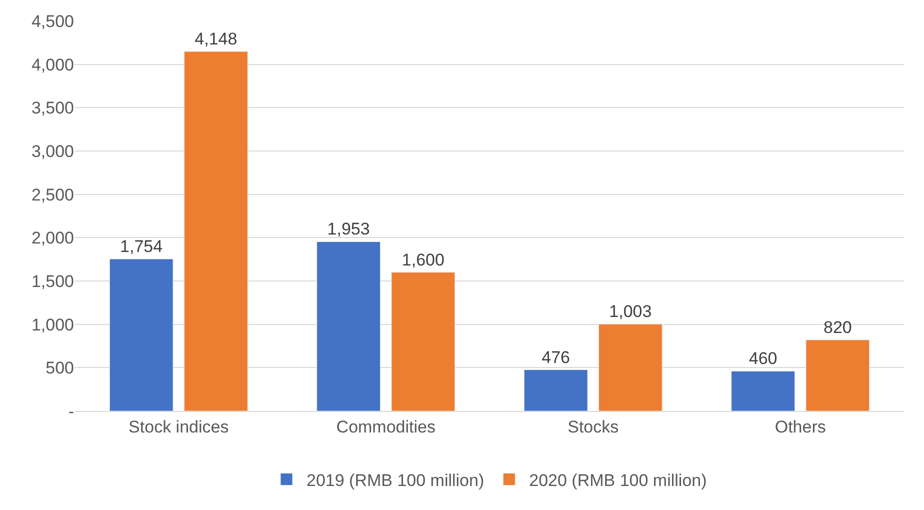 The width and height of the screenshot is (924, 510). What do you see at coordinates (52, 21) in the screenshot?
I see `y-tick-label: 4,500` at bounding box center [52, 21].